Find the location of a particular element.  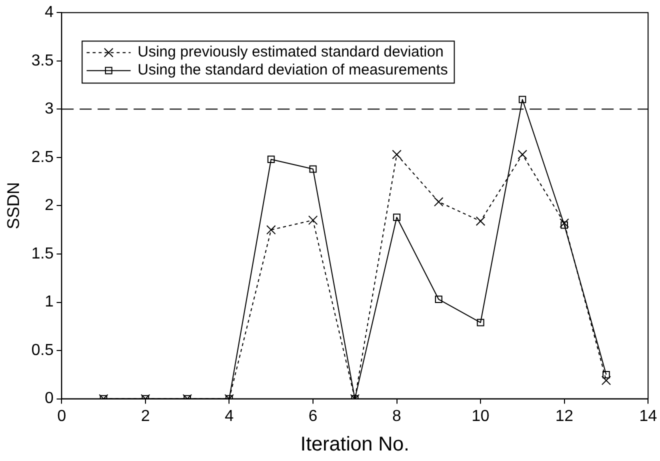

y-tick-label: 2.5 is located at coordinates (42, 157).